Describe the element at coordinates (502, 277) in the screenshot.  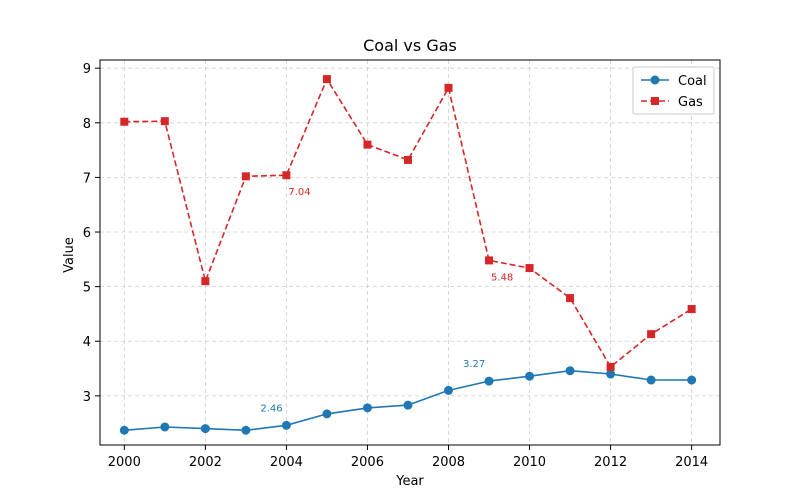
I see `data-label-gas: 5.48` at that location.